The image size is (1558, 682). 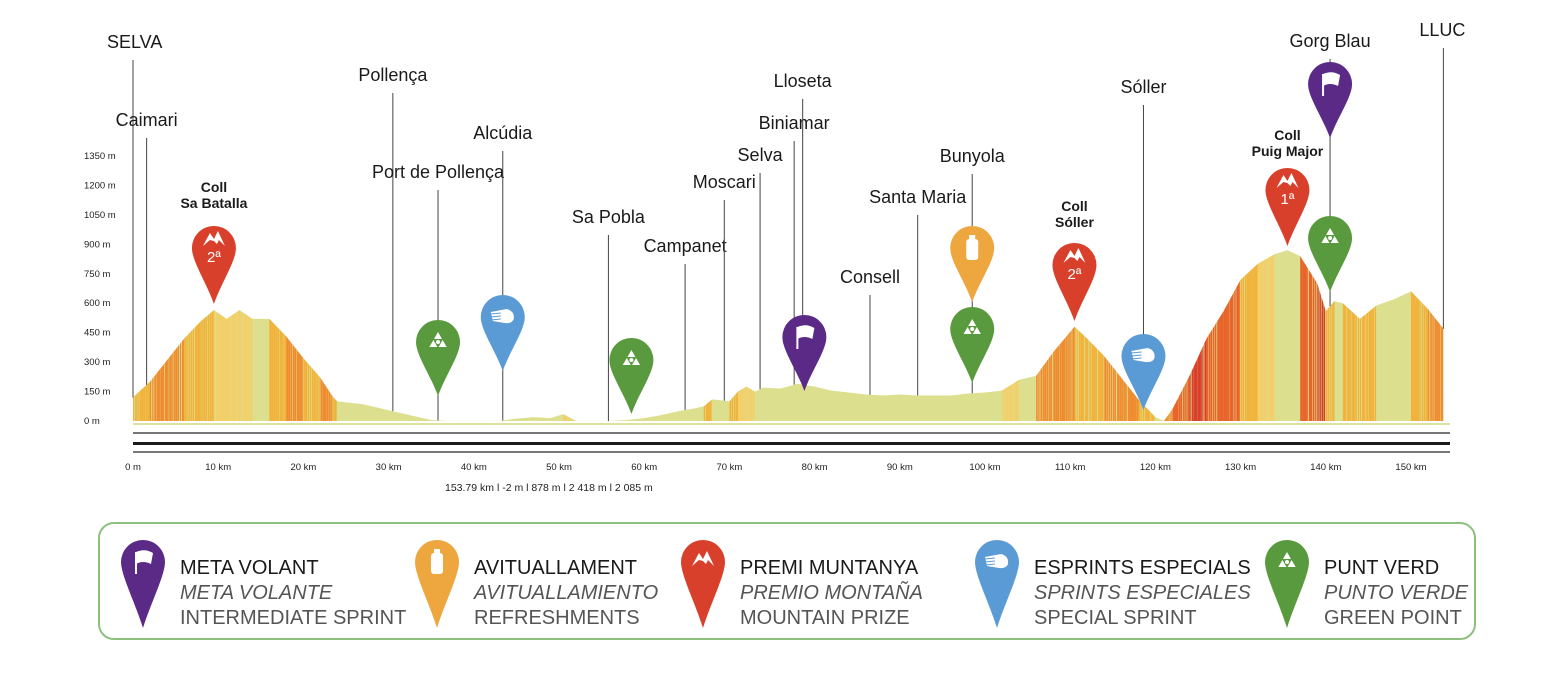 What do you see at coordinates (644, 467) in the screenshot?
I see `x-tick-label: 60 km` at bounding box center [644, 467].